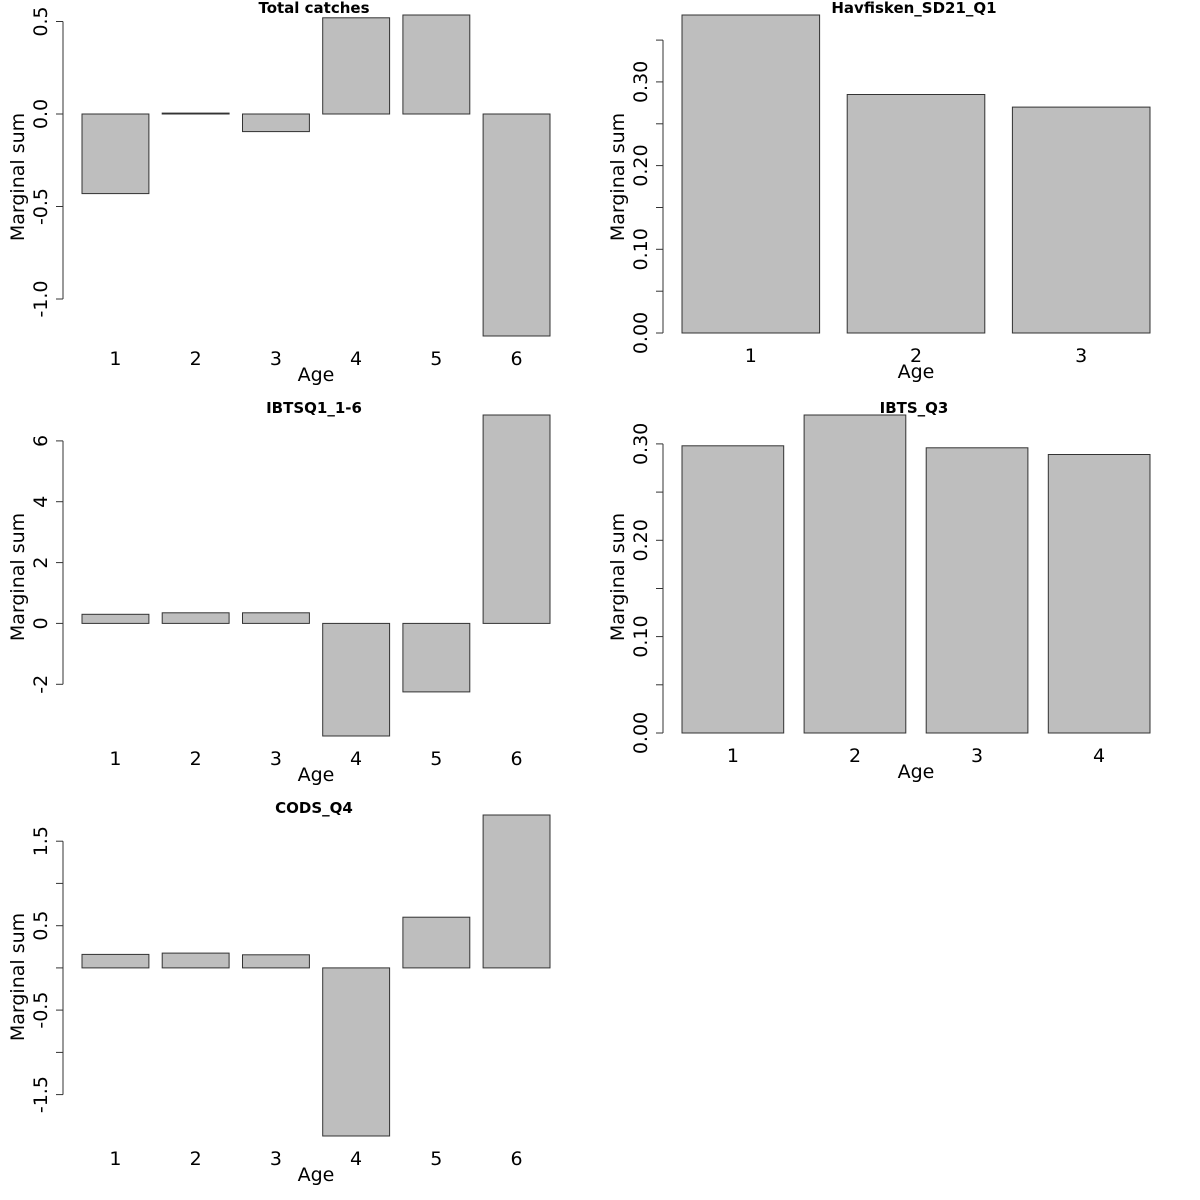  Describe the element at coordinates (41, 441) in the screenshot. I see `y-tick-label: 6` at that location.